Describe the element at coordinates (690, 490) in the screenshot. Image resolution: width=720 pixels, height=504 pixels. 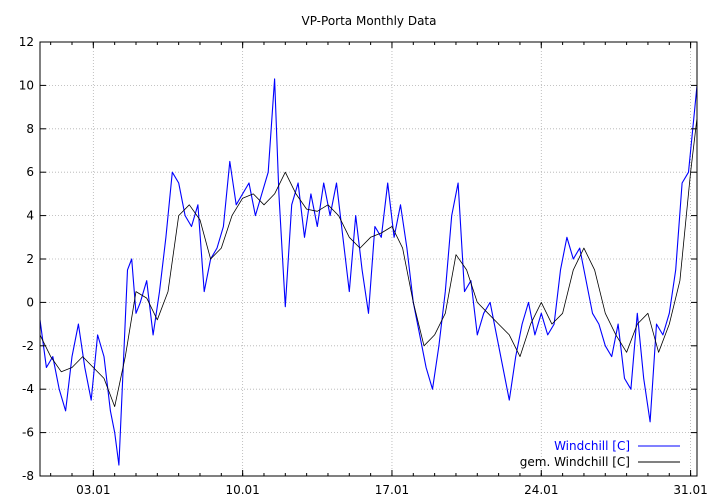
I see `x-tick-label: 31.01` at that location.